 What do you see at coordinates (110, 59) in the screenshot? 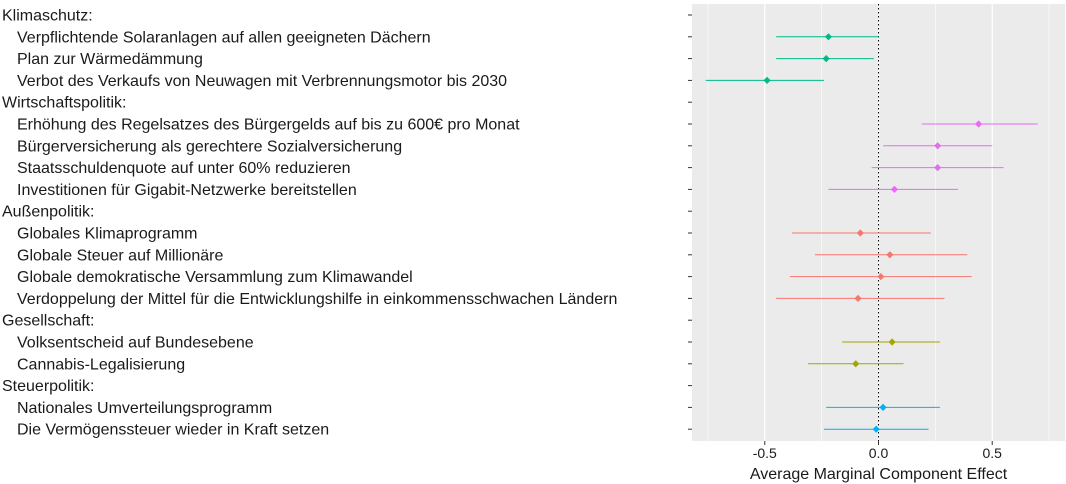
I see `item-label: Plan zur Wärmedämmung` at bounding box center [110, 59].